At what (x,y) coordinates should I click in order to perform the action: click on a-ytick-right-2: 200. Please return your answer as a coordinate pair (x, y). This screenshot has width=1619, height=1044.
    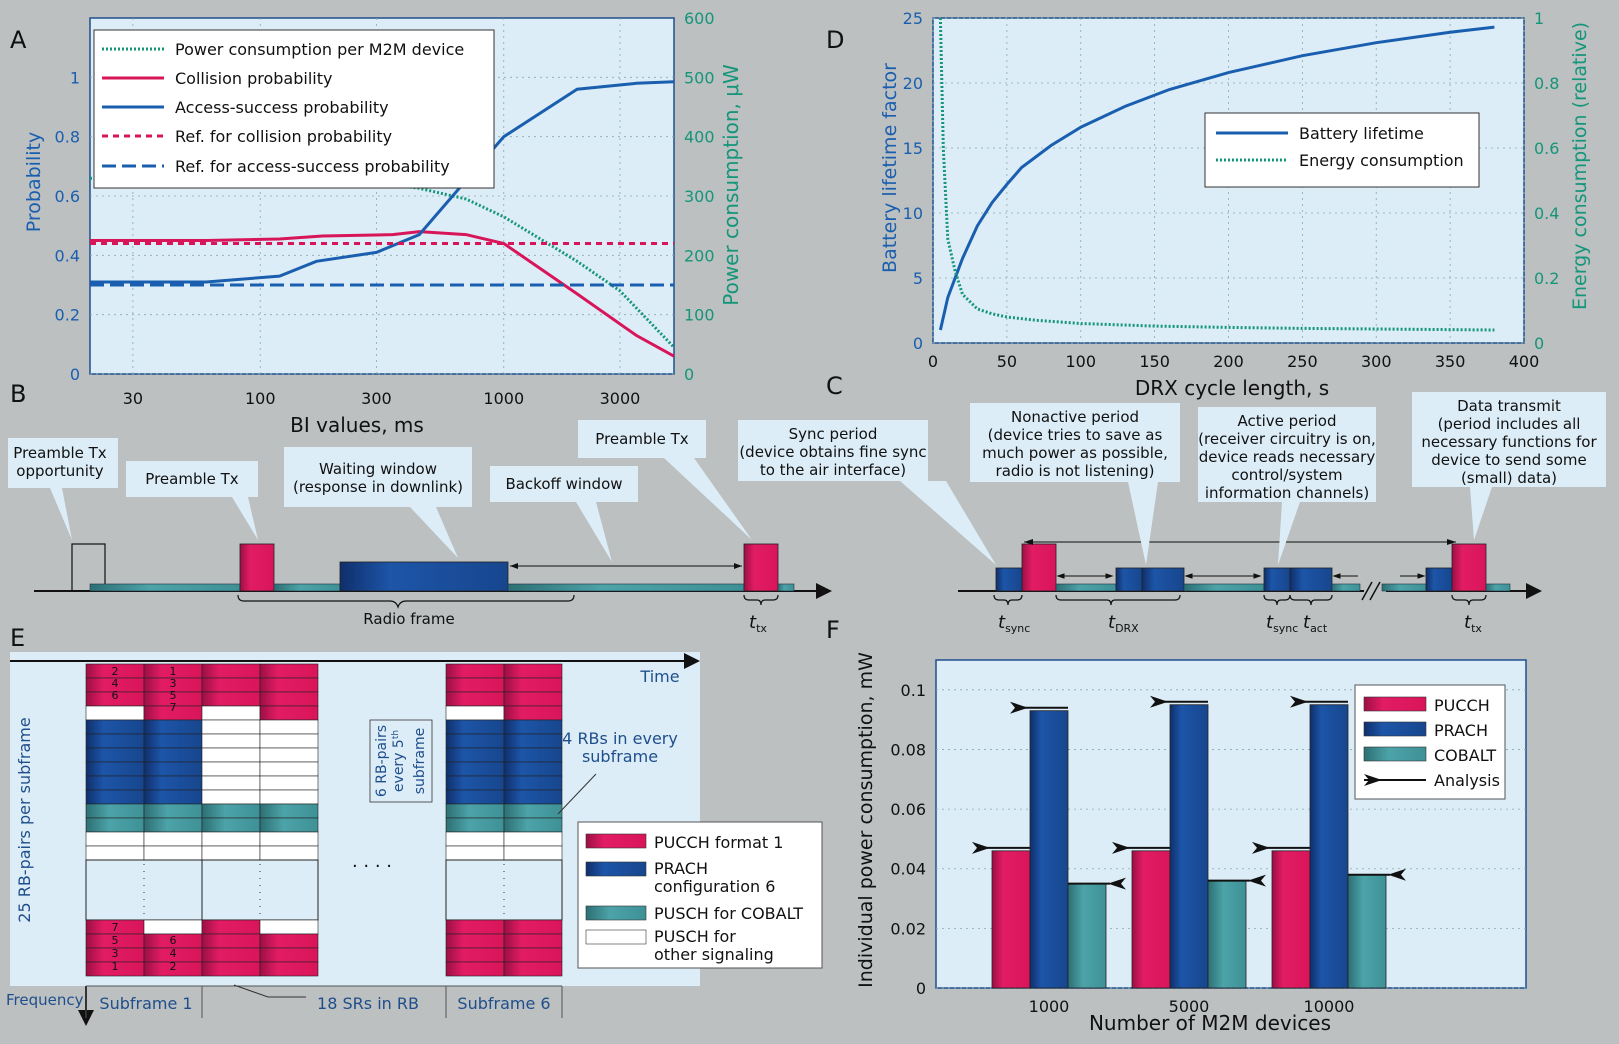
    Looking at the image, I should click on (699, 255).